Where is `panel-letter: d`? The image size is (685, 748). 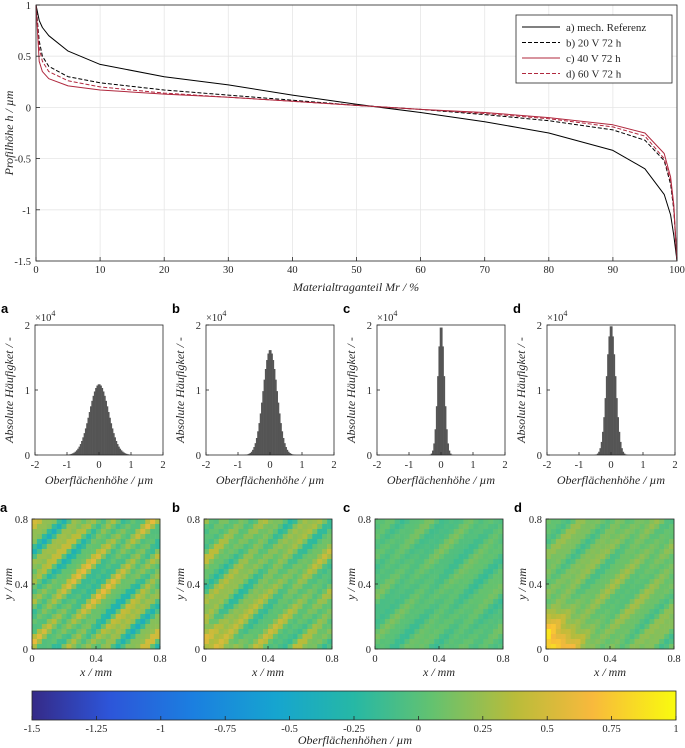
panel-letter: d is located at coordinates (518, 507).